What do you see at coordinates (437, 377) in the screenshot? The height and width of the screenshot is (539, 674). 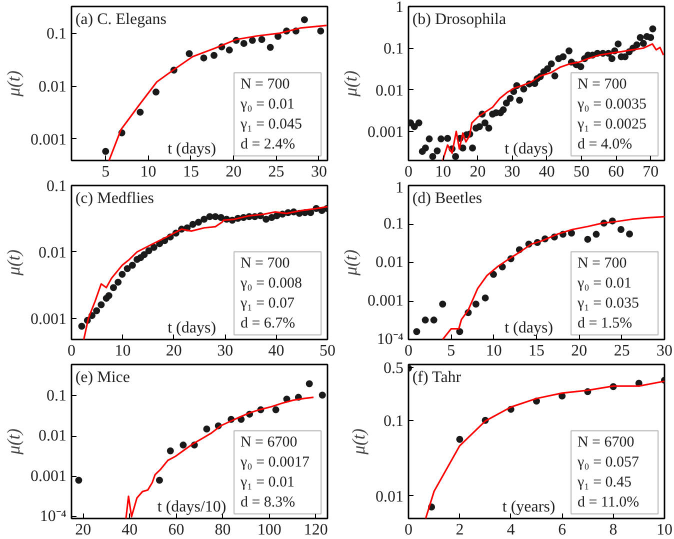 I see `chart-title: (f) Tahr` at bounding box center [437, 377].